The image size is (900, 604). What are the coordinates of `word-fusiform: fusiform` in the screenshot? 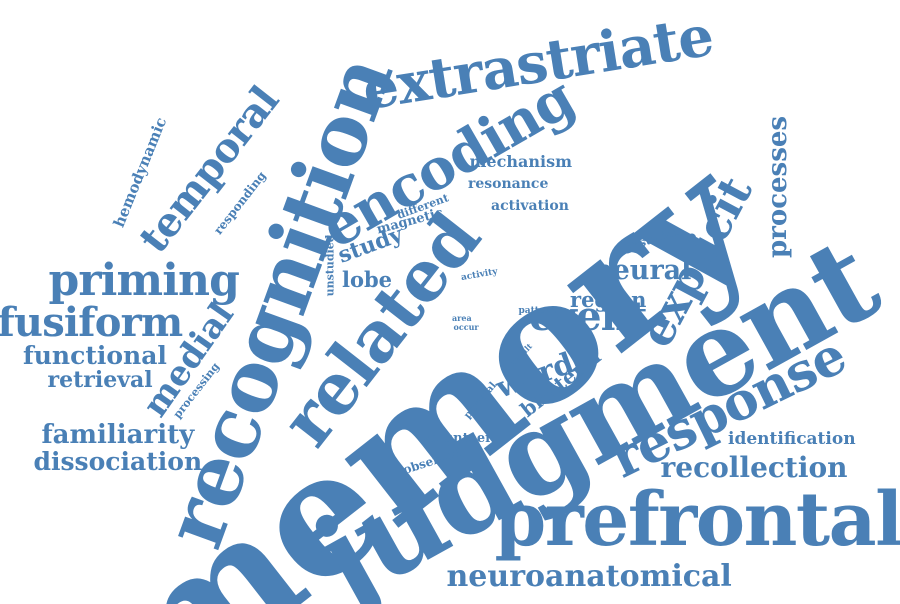 It's located at (91, 322).